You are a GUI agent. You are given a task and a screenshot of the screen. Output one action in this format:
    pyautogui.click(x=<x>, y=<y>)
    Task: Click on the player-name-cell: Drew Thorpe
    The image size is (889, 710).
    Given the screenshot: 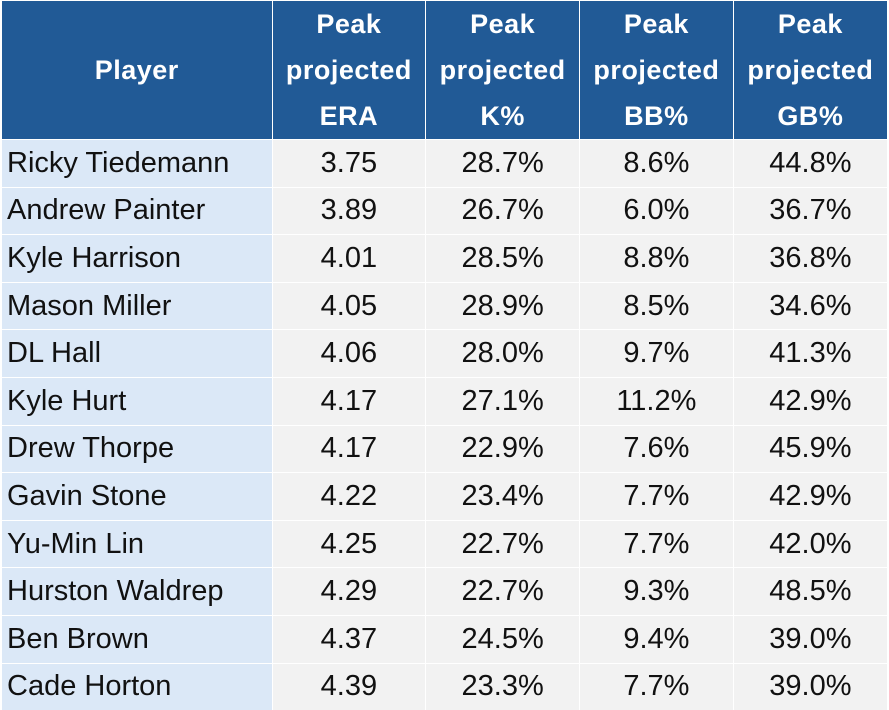 What is the action you would take?
    pyautogui.click(x=137, y=449)
    